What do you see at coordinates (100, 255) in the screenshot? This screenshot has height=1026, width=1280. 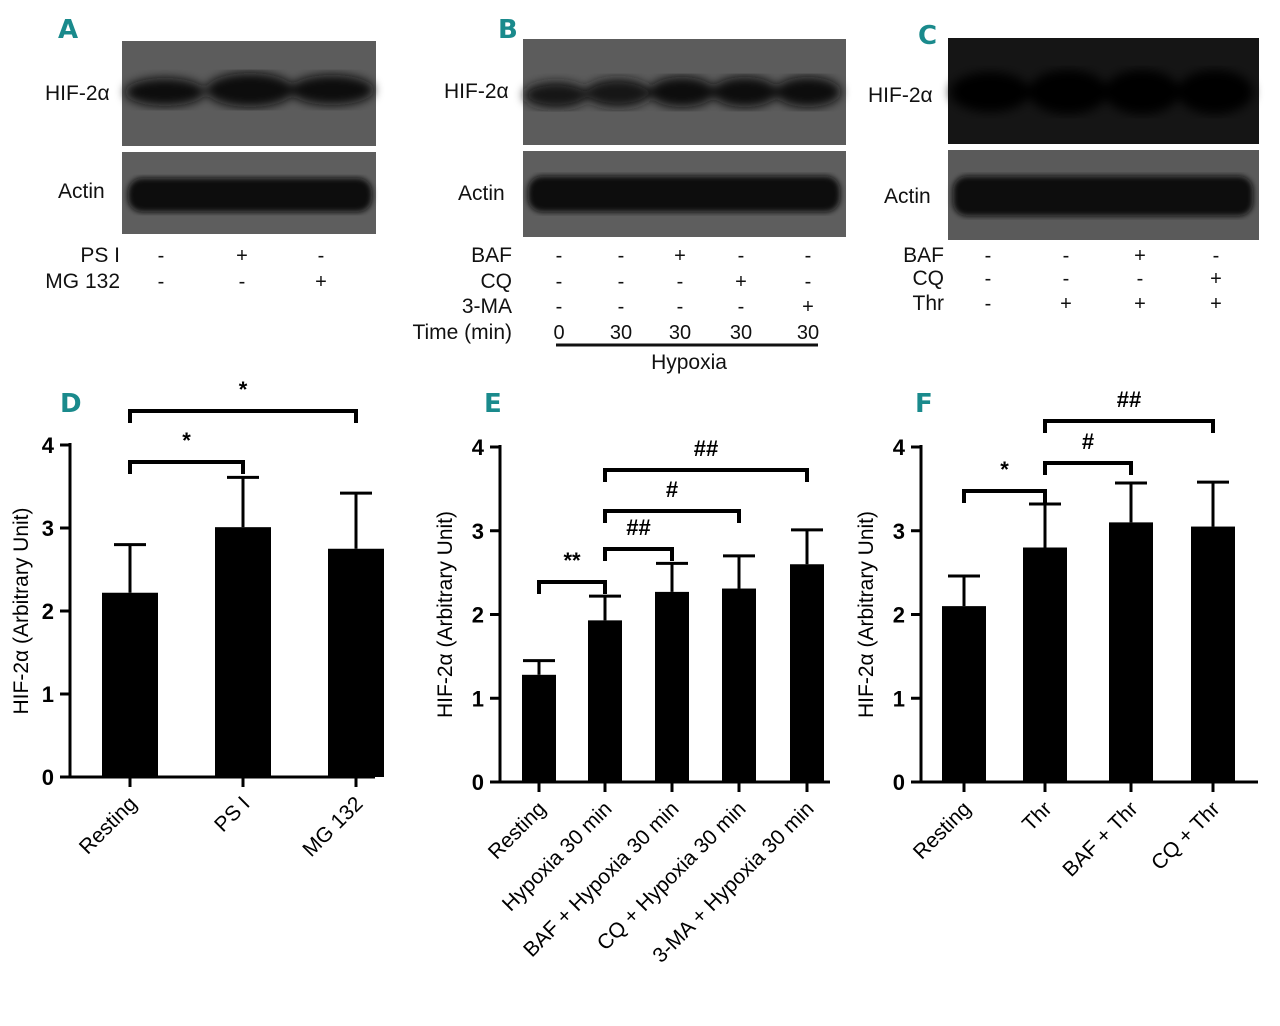 I see `condition-label: PS I` at bounding box center [100, 255].